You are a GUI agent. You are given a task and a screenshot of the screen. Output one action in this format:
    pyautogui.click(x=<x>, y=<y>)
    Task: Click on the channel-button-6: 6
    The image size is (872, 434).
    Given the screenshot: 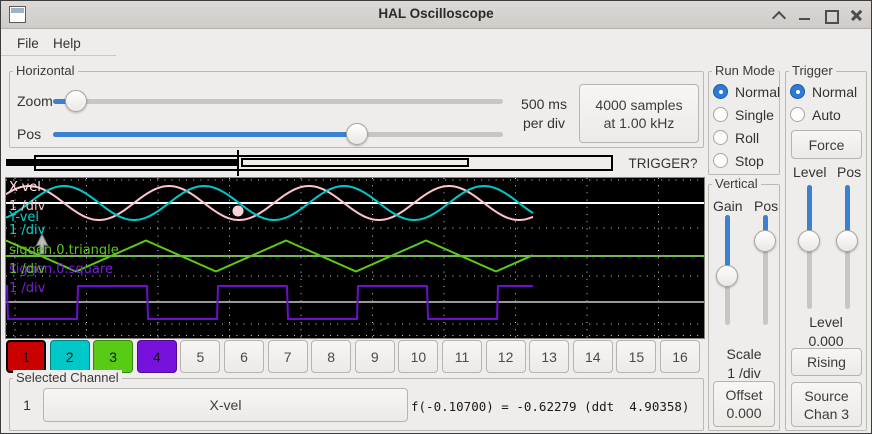 What is the action you would take?
    pyautogui.click(x=244, y=356)
    